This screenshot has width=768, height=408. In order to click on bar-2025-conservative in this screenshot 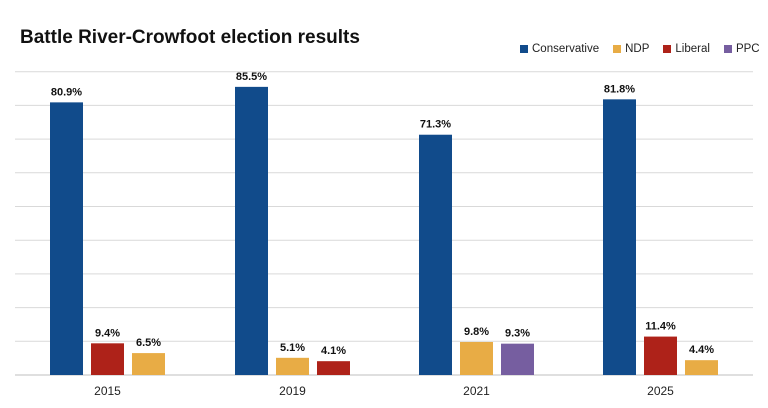, I will do `click(619, 237)`.